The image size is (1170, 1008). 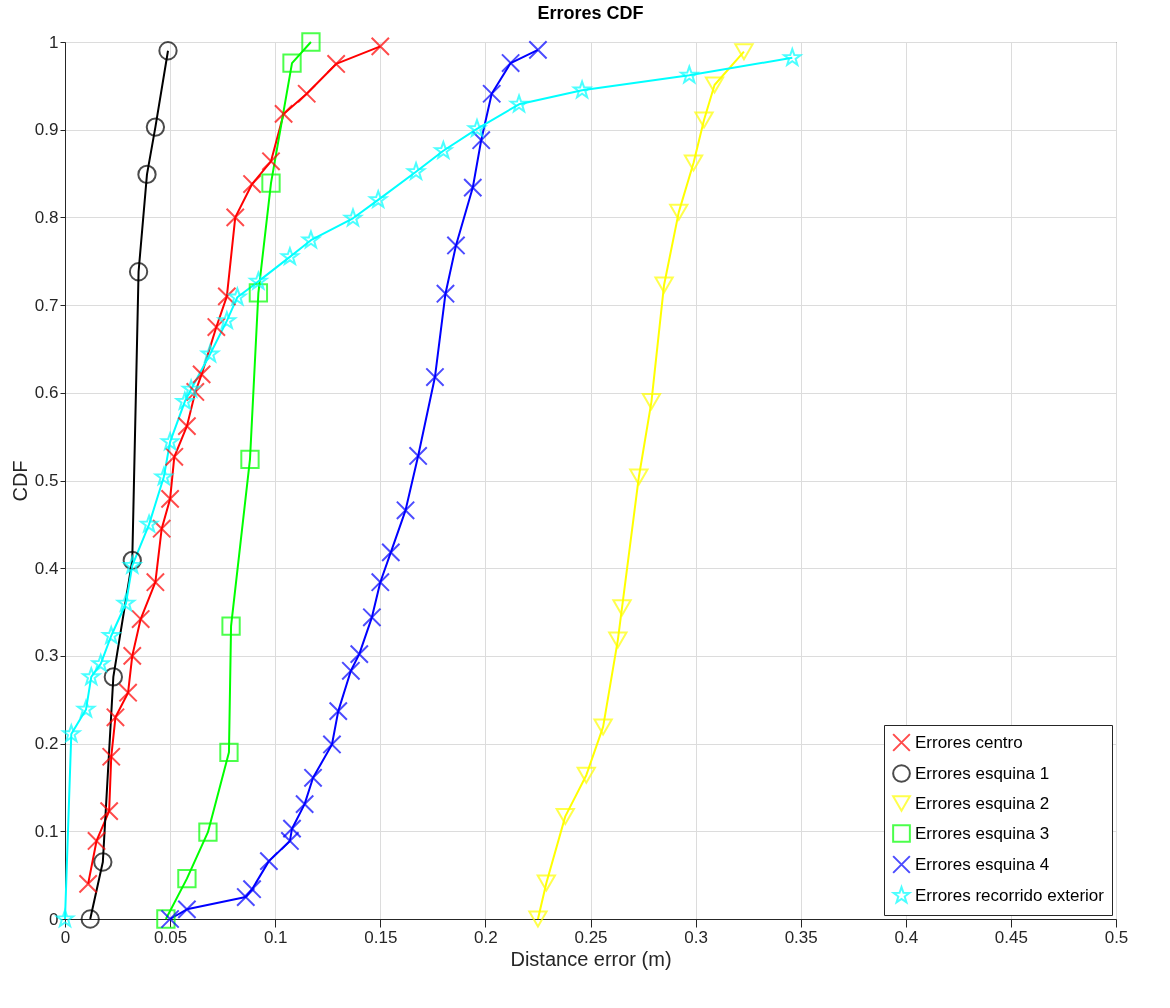 What do you see at coordinates (906, 937) in the screenshot?
I see `x-tick-label: 0.4` at bounding box center [906, 937].